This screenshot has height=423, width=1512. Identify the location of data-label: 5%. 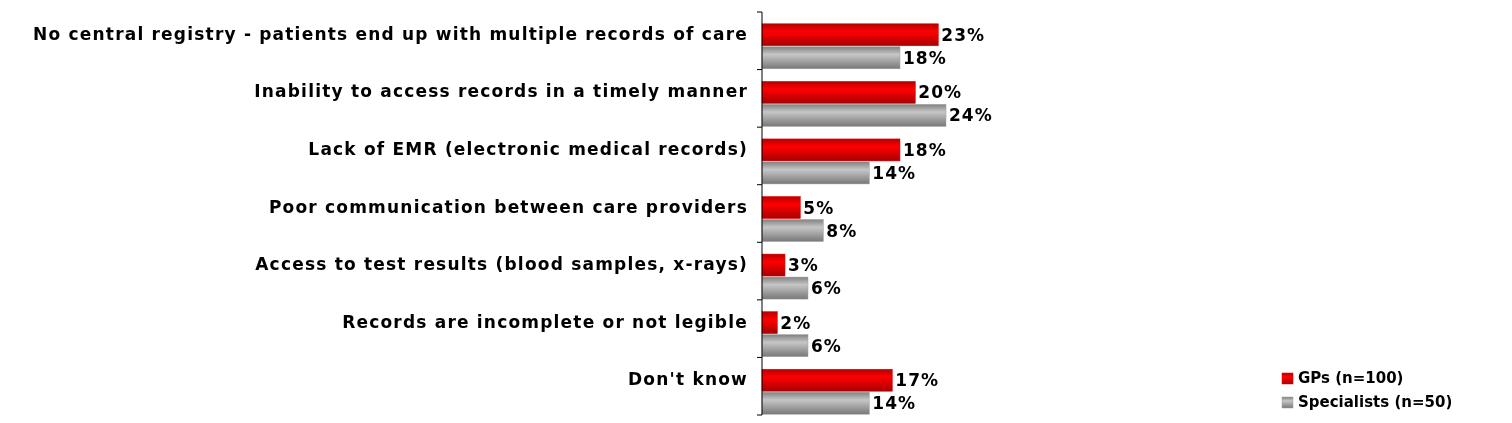
(819, 207).